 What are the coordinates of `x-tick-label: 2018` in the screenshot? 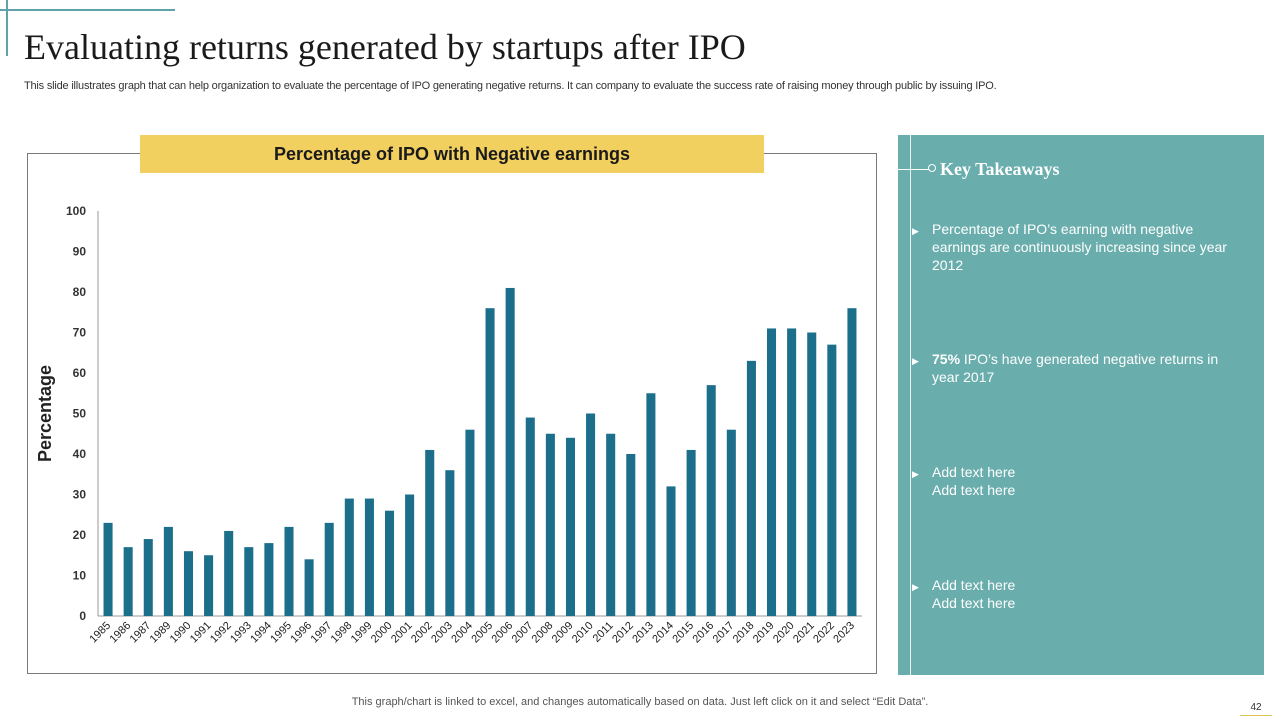 It's located at (744, 633).